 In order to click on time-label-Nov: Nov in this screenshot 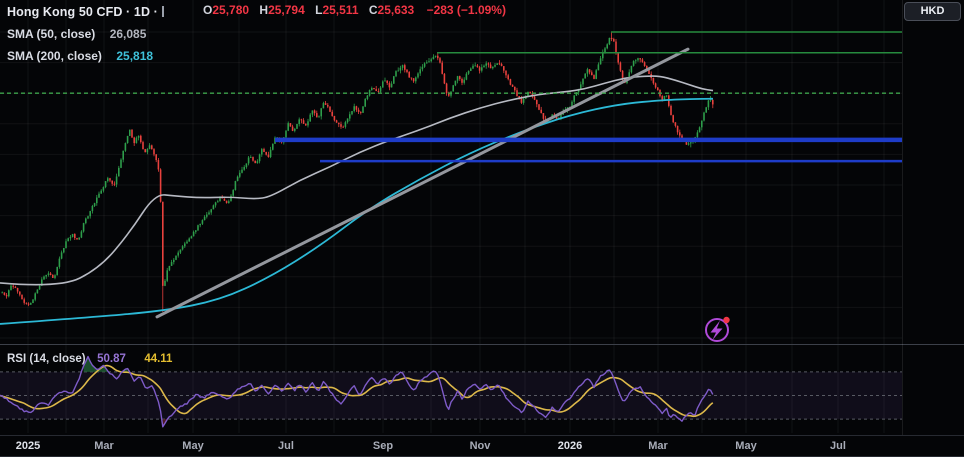, I will do `click(480, 446)`.